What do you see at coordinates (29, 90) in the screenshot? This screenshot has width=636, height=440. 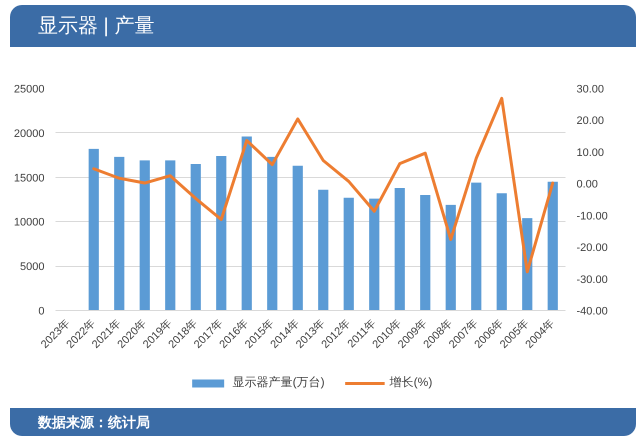 I see `y-tick-label: 25000` at bounding box center [29, 90].